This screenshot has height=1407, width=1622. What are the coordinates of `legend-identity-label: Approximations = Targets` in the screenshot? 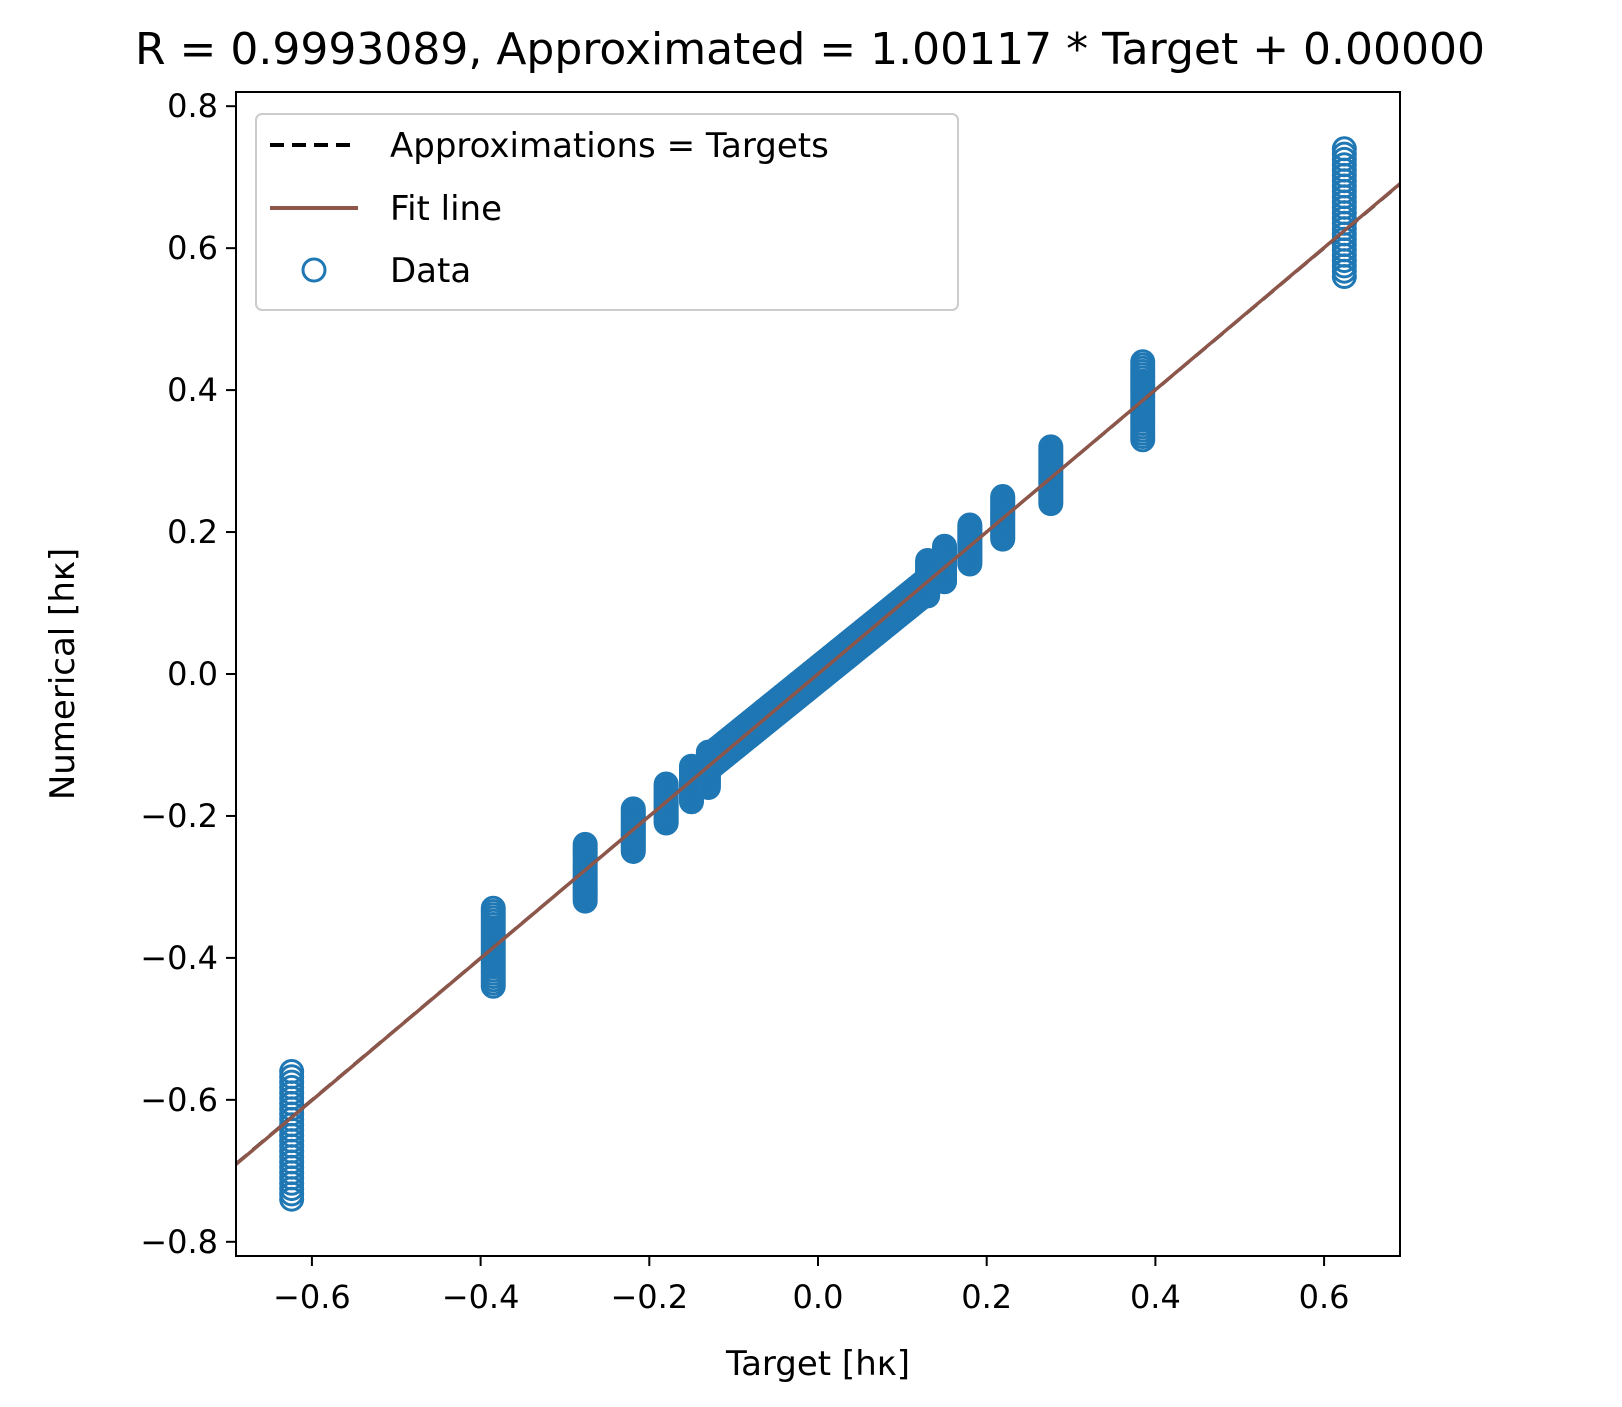 It's located at (609, 146).